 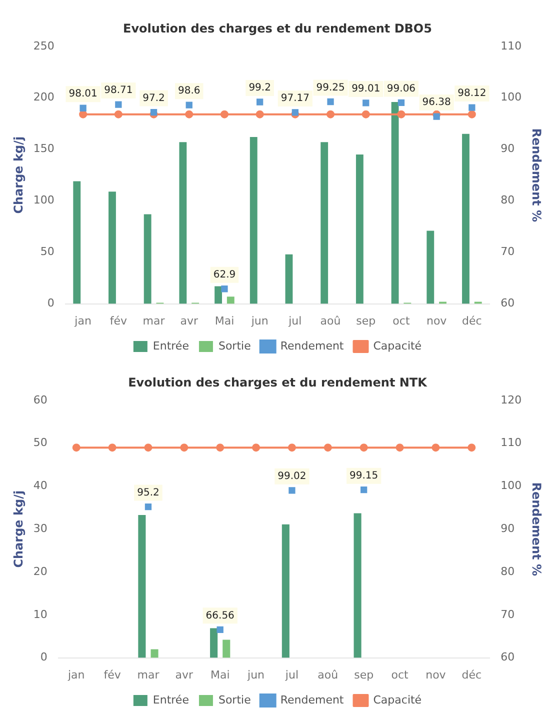 What do you see at coordinates (40, 528) in the screenshot?
I see `y-tick-label: 30` at bounding box center [40, 528].